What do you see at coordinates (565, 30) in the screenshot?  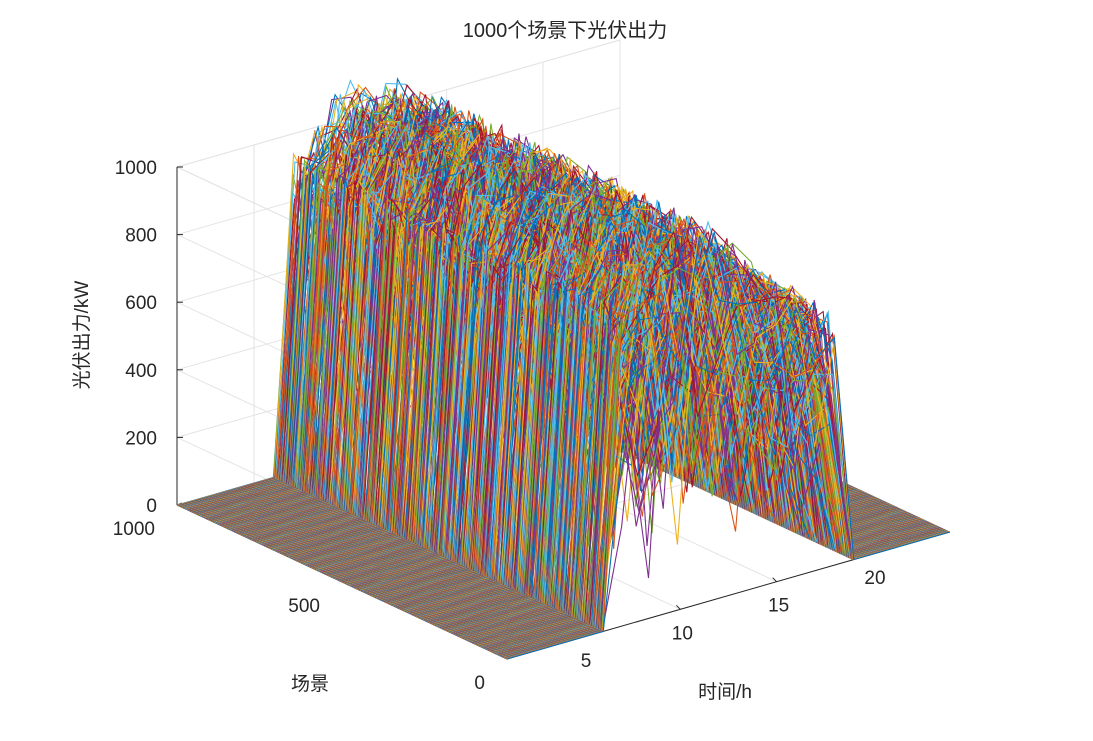 I see `chart-title: 1000个场景下光伏出力` at bounding box center [565, 30].